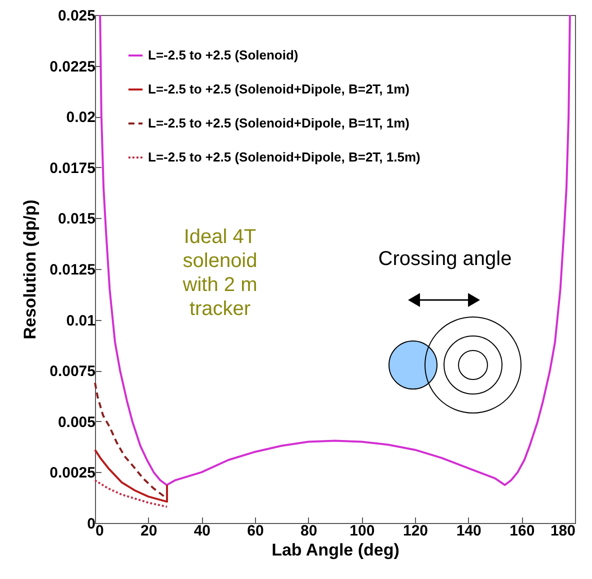 The width and height of the screenshot is (592, 579). Describe the element at coordinates (362, 531) in the screenshot. I see `x-tick-label: 100` at that location.